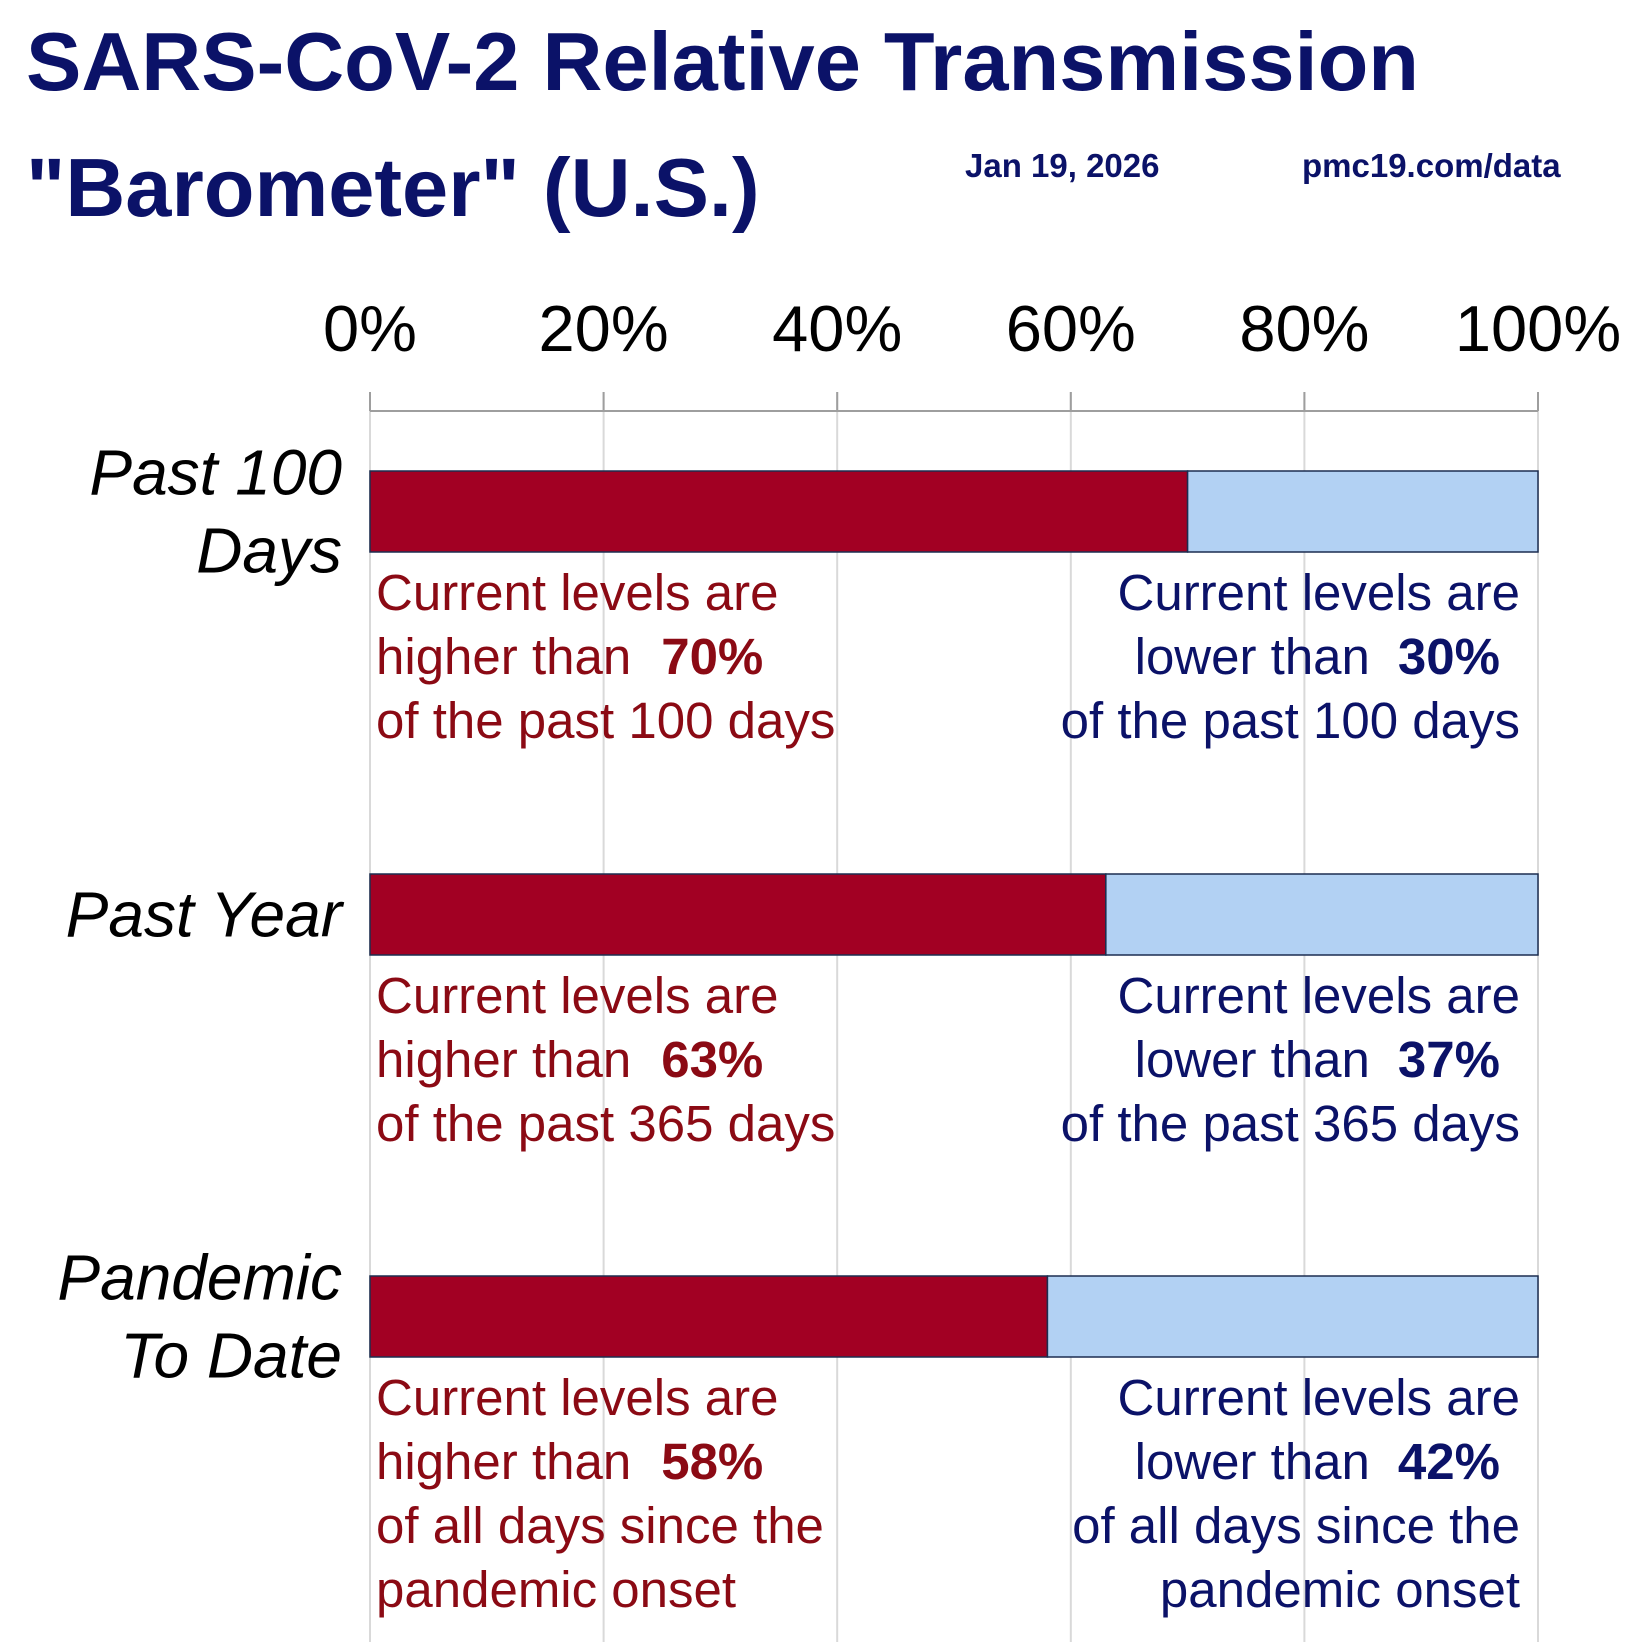 The height and width of the screenshot is (1642, 1636). Describe the element at coordinates (205, 915) in the screenshot. I see `category-label: Past Year` at that location.